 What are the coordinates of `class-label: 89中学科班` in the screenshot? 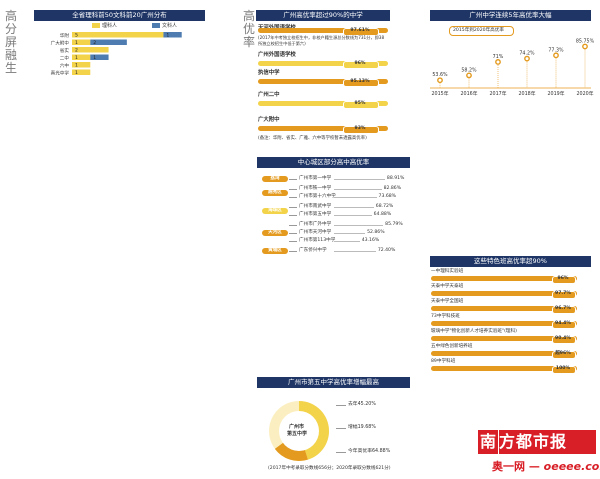 It's located at (443, 361).